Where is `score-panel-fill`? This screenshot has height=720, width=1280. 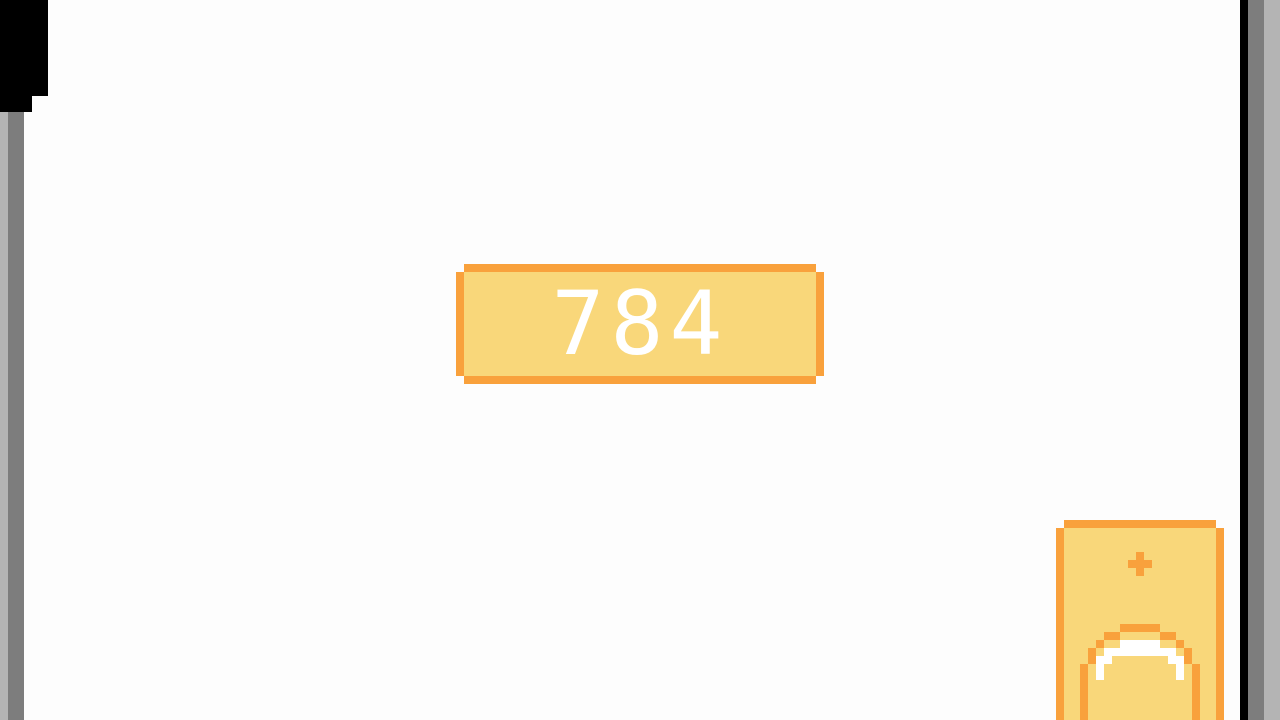
score-panel-fill is located at coordinates (640, 324).